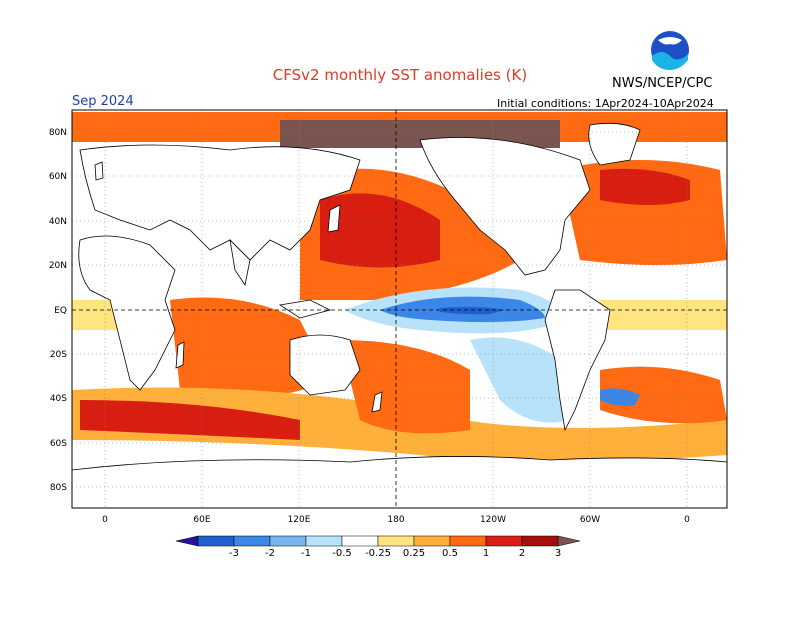 This screenshot has height=618, width=800. I want to click on colorbar-level-label: 0.5, so click(450, 553).